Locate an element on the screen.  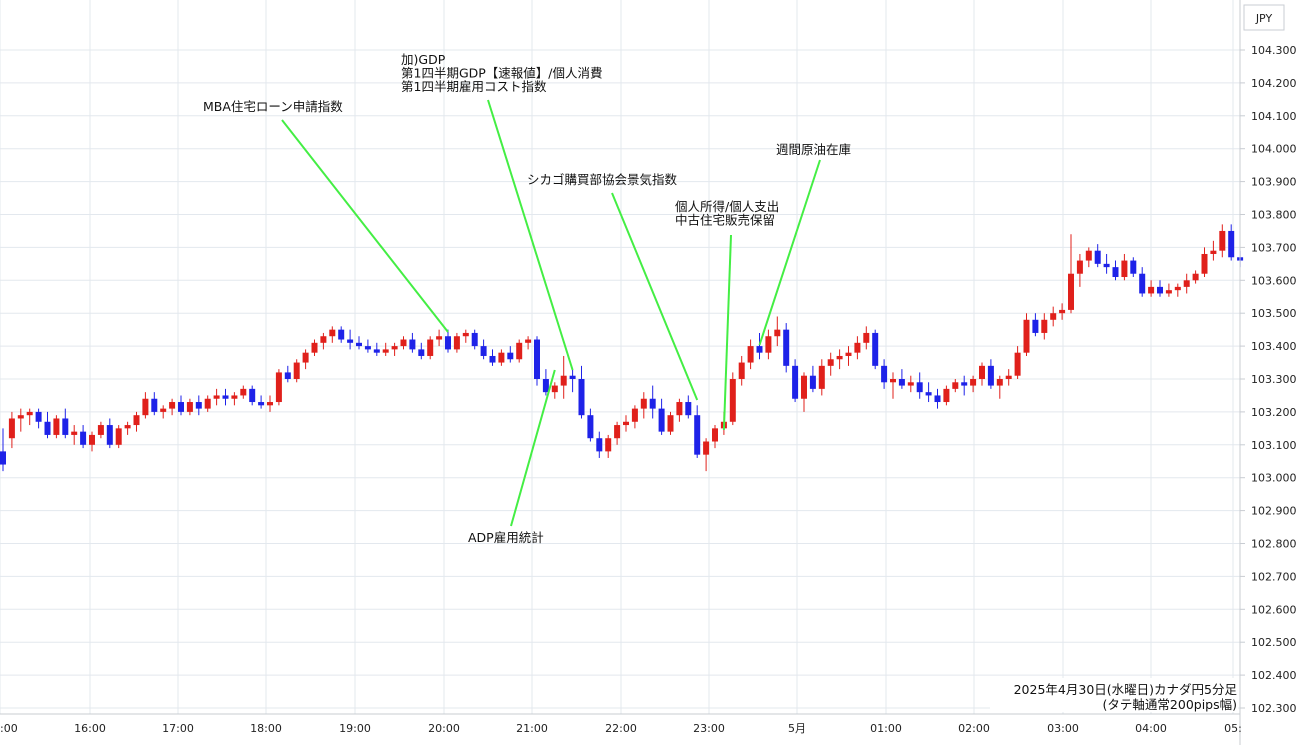
y-tick-label: 103.400 is located at coordinates (1274, 346).